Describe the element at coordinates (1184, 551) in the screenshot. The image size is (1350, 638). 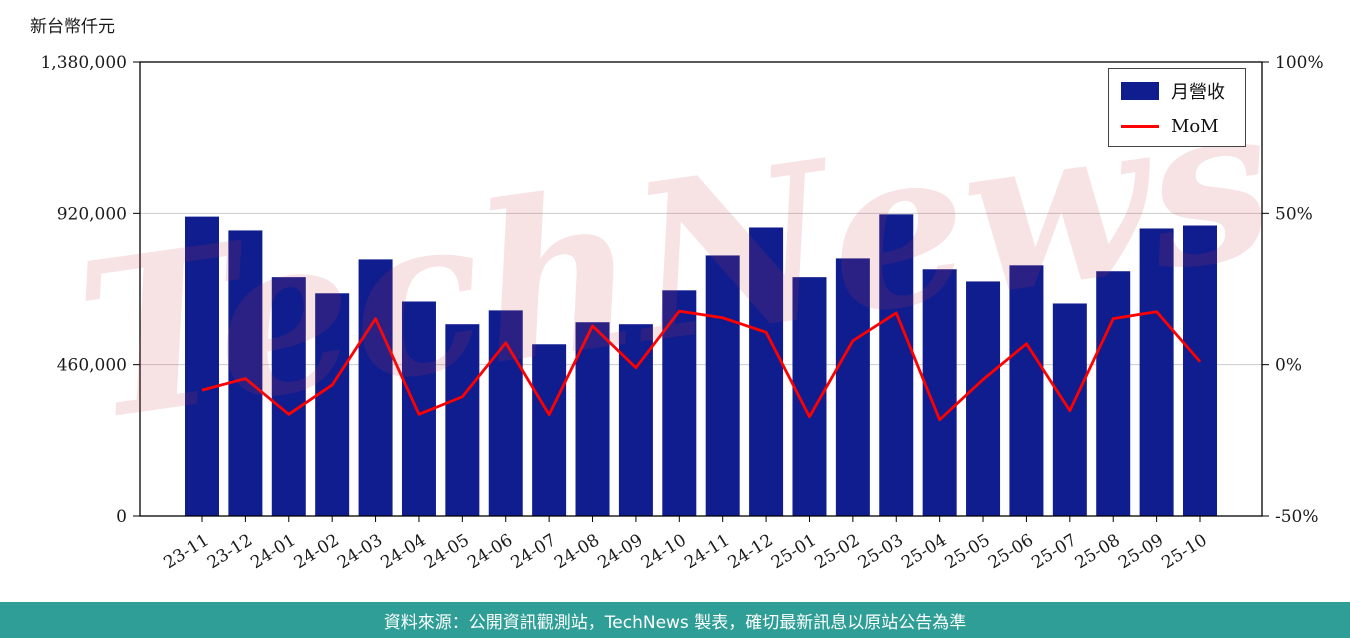
I see `x-tick-label: 25-10` at that location.